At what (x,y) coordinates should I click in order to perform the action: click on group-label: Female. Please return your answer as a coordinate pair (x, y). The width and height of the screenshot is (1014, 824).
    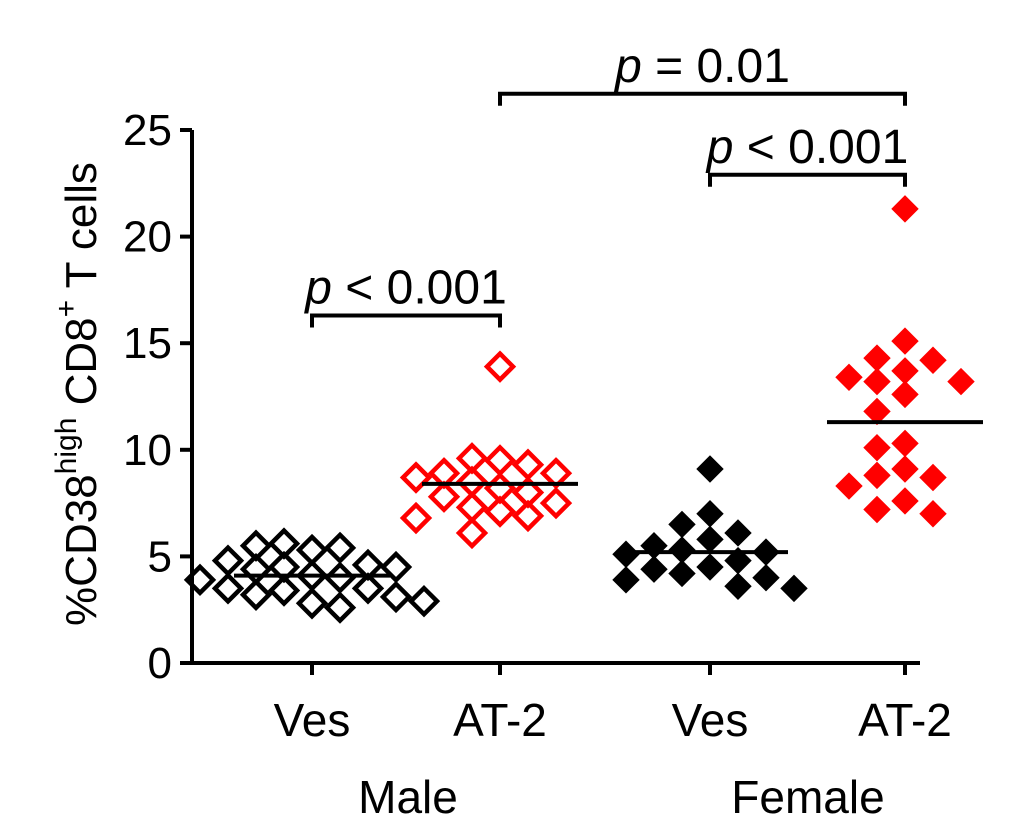
    Looking at the image, I should click on (807, 797).